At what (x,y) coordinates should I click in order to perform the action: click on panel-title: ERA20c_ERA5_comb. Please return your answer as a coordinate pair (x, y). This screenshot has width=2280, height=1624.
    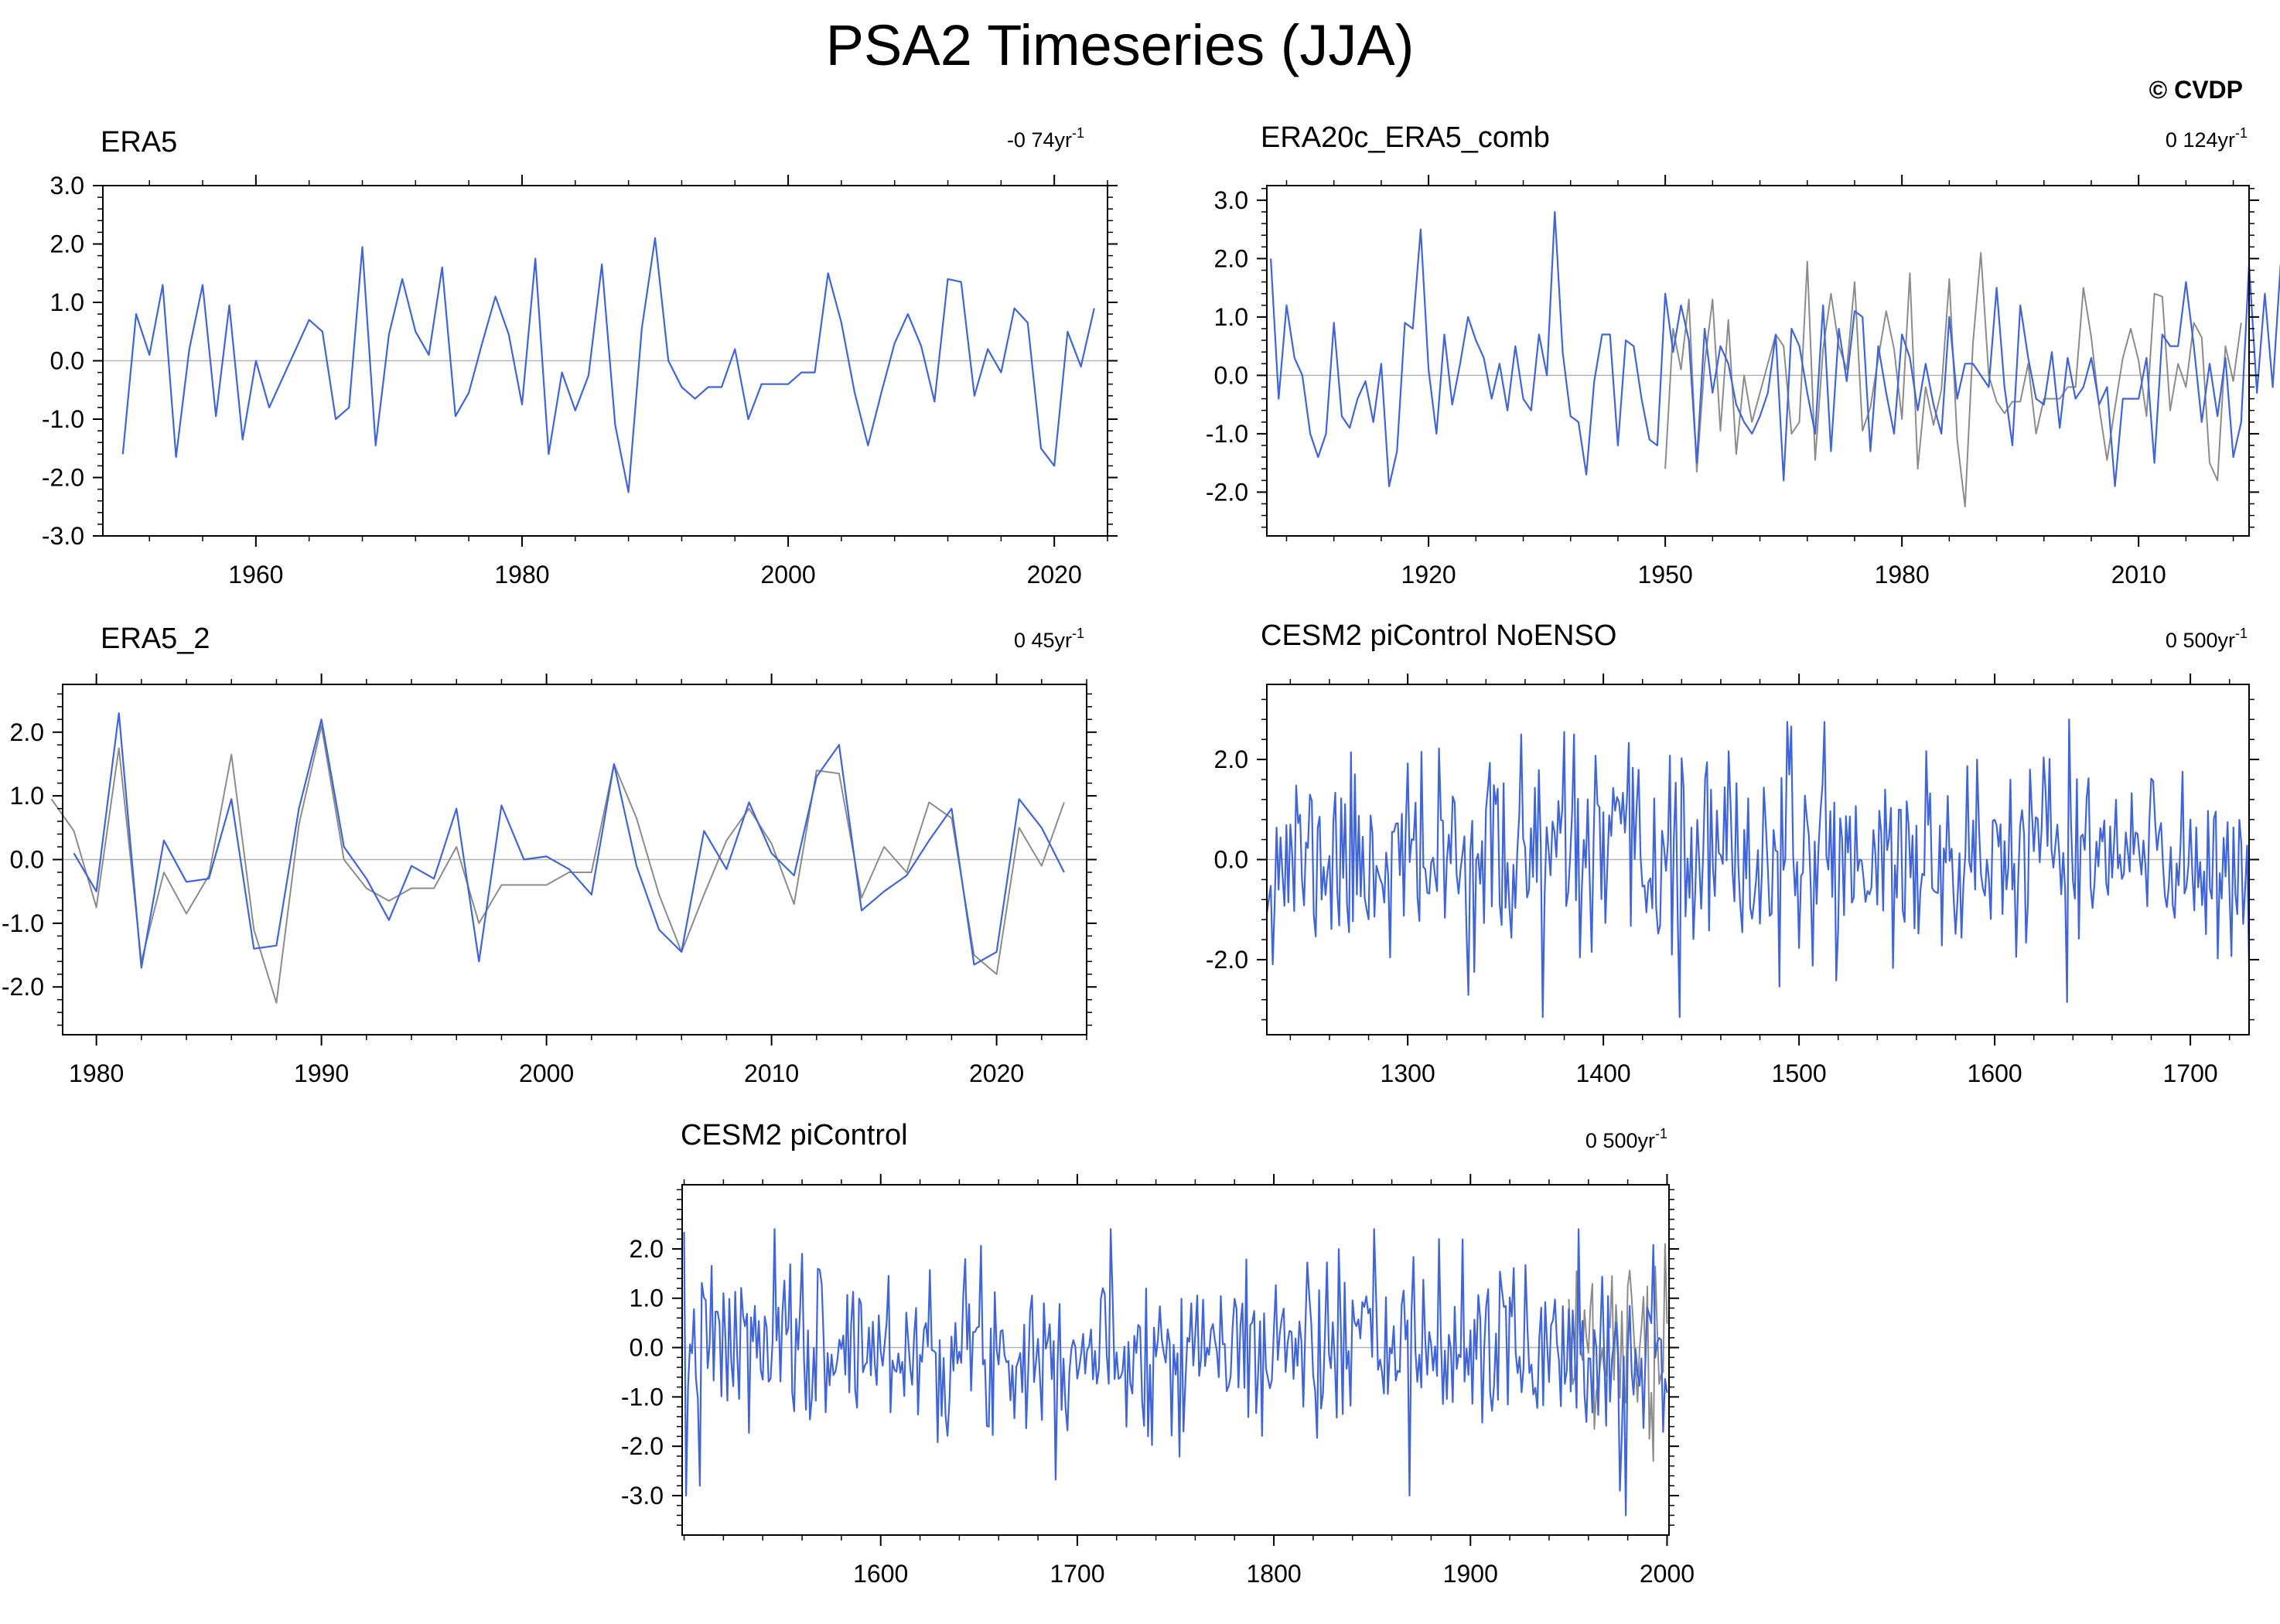
    Looking at the image, I should click on (1405, 137).